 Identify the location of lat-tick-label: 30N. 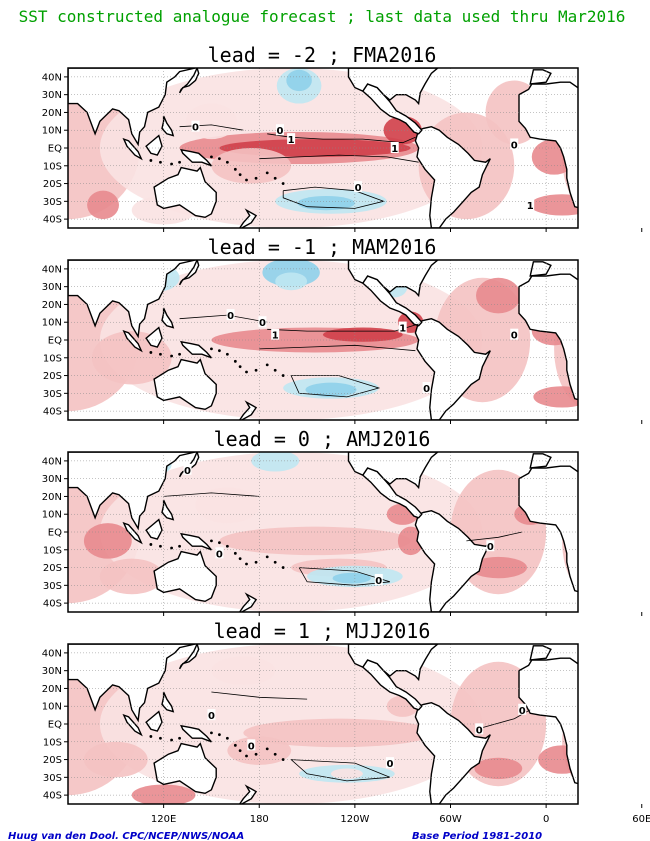
(52, 95).